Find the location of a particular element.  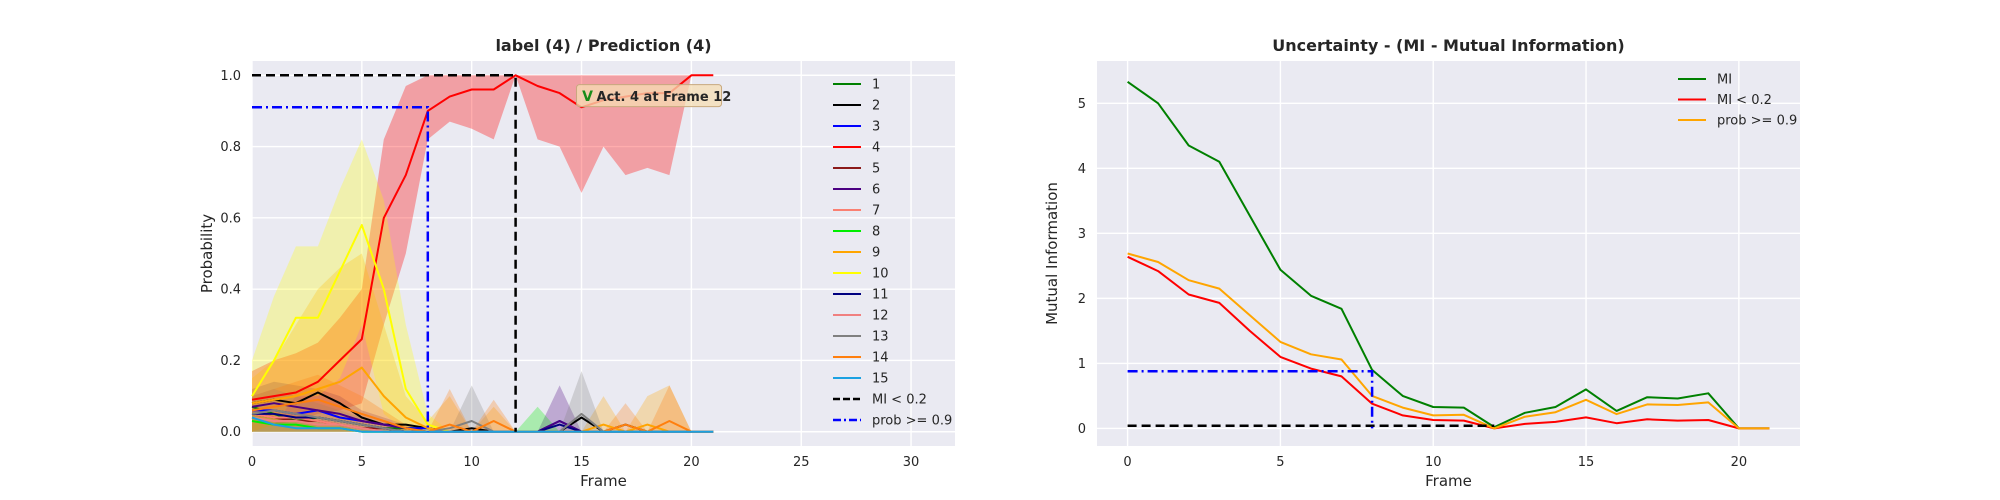

x-tick-label: 30 is located at coordinates (911, 462).